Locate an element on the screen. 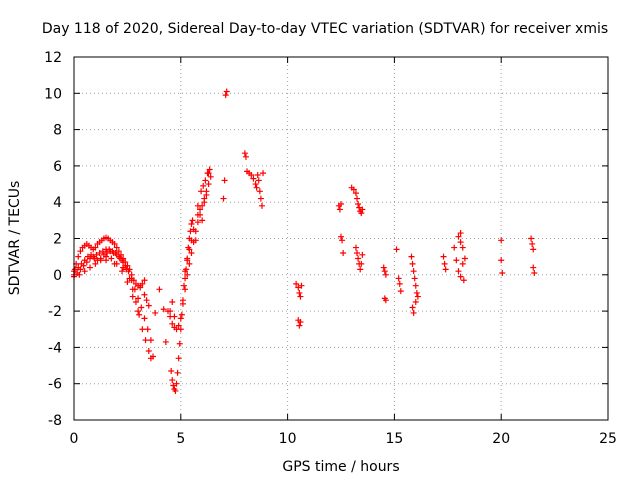  y-tick-label: -6 is located at coordinates (55, 385).